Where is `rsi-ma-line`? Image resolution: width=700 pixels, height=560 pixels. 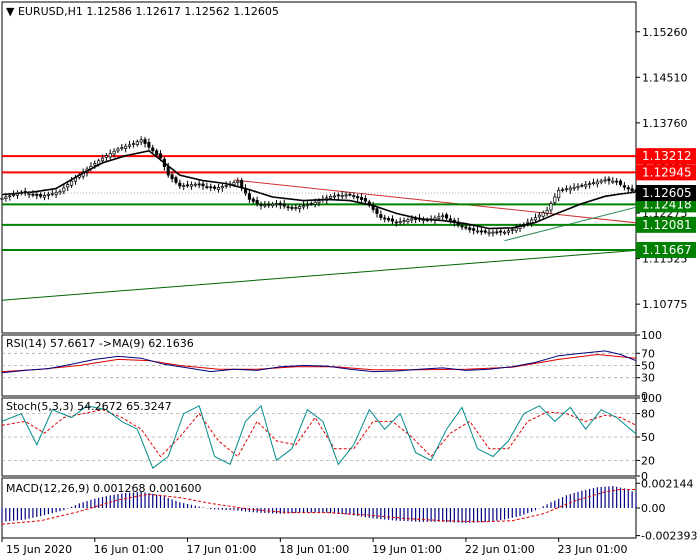
rsi-ma-line is located at coordinates (319, 363).